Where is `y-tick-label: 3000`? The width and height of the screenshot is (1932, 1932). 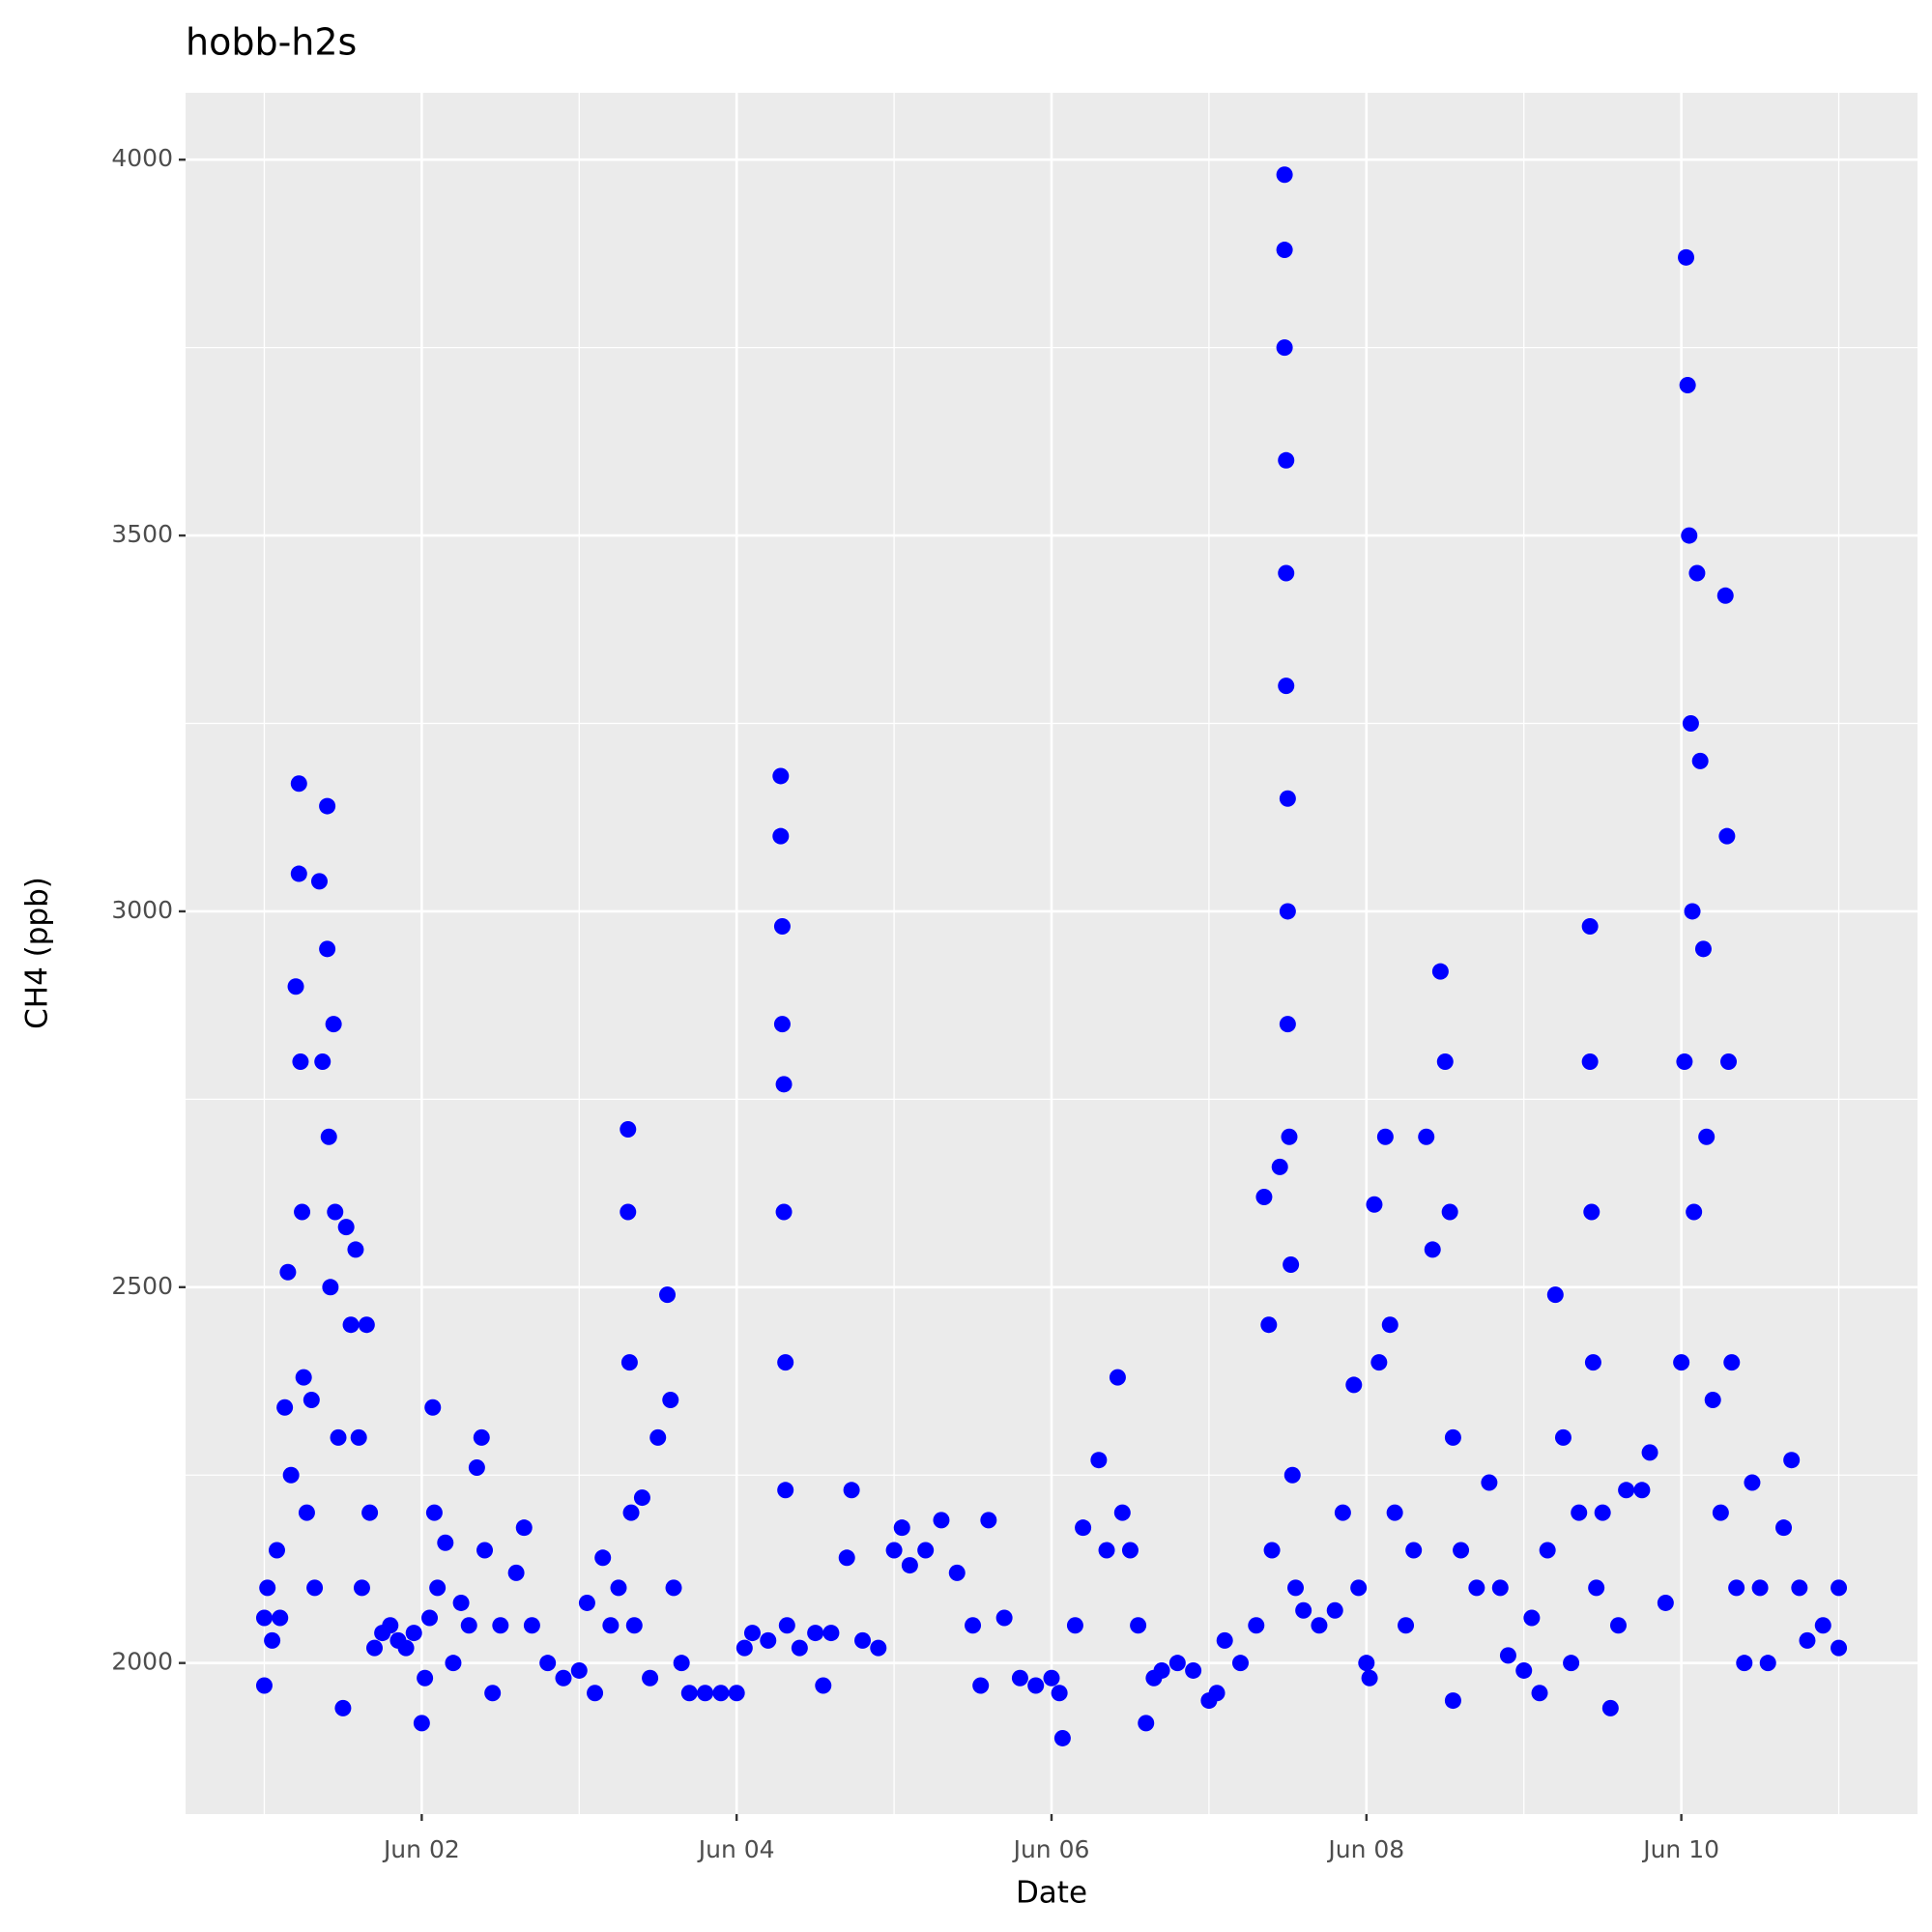 y-tick-label: 3000 is located at coordinates (142, 910).